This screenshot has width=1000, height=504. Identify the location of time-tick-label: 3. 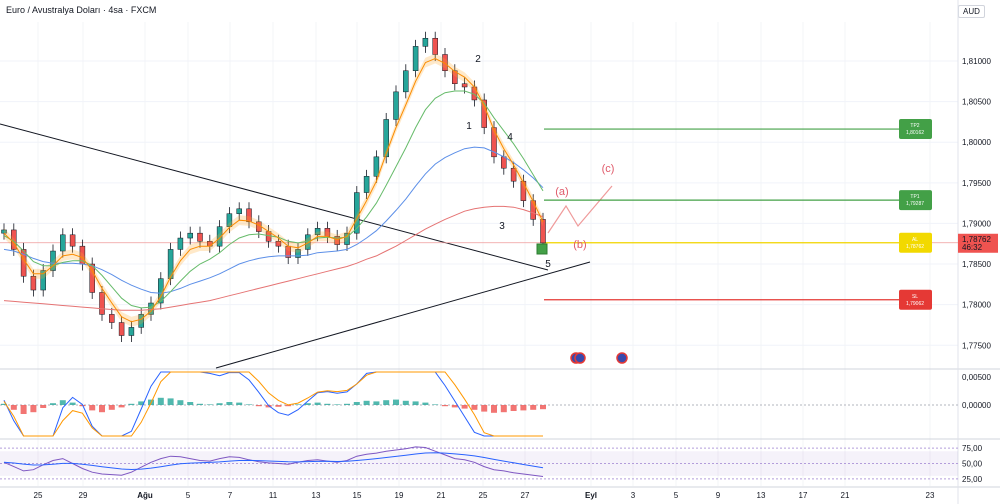
(633, 495).